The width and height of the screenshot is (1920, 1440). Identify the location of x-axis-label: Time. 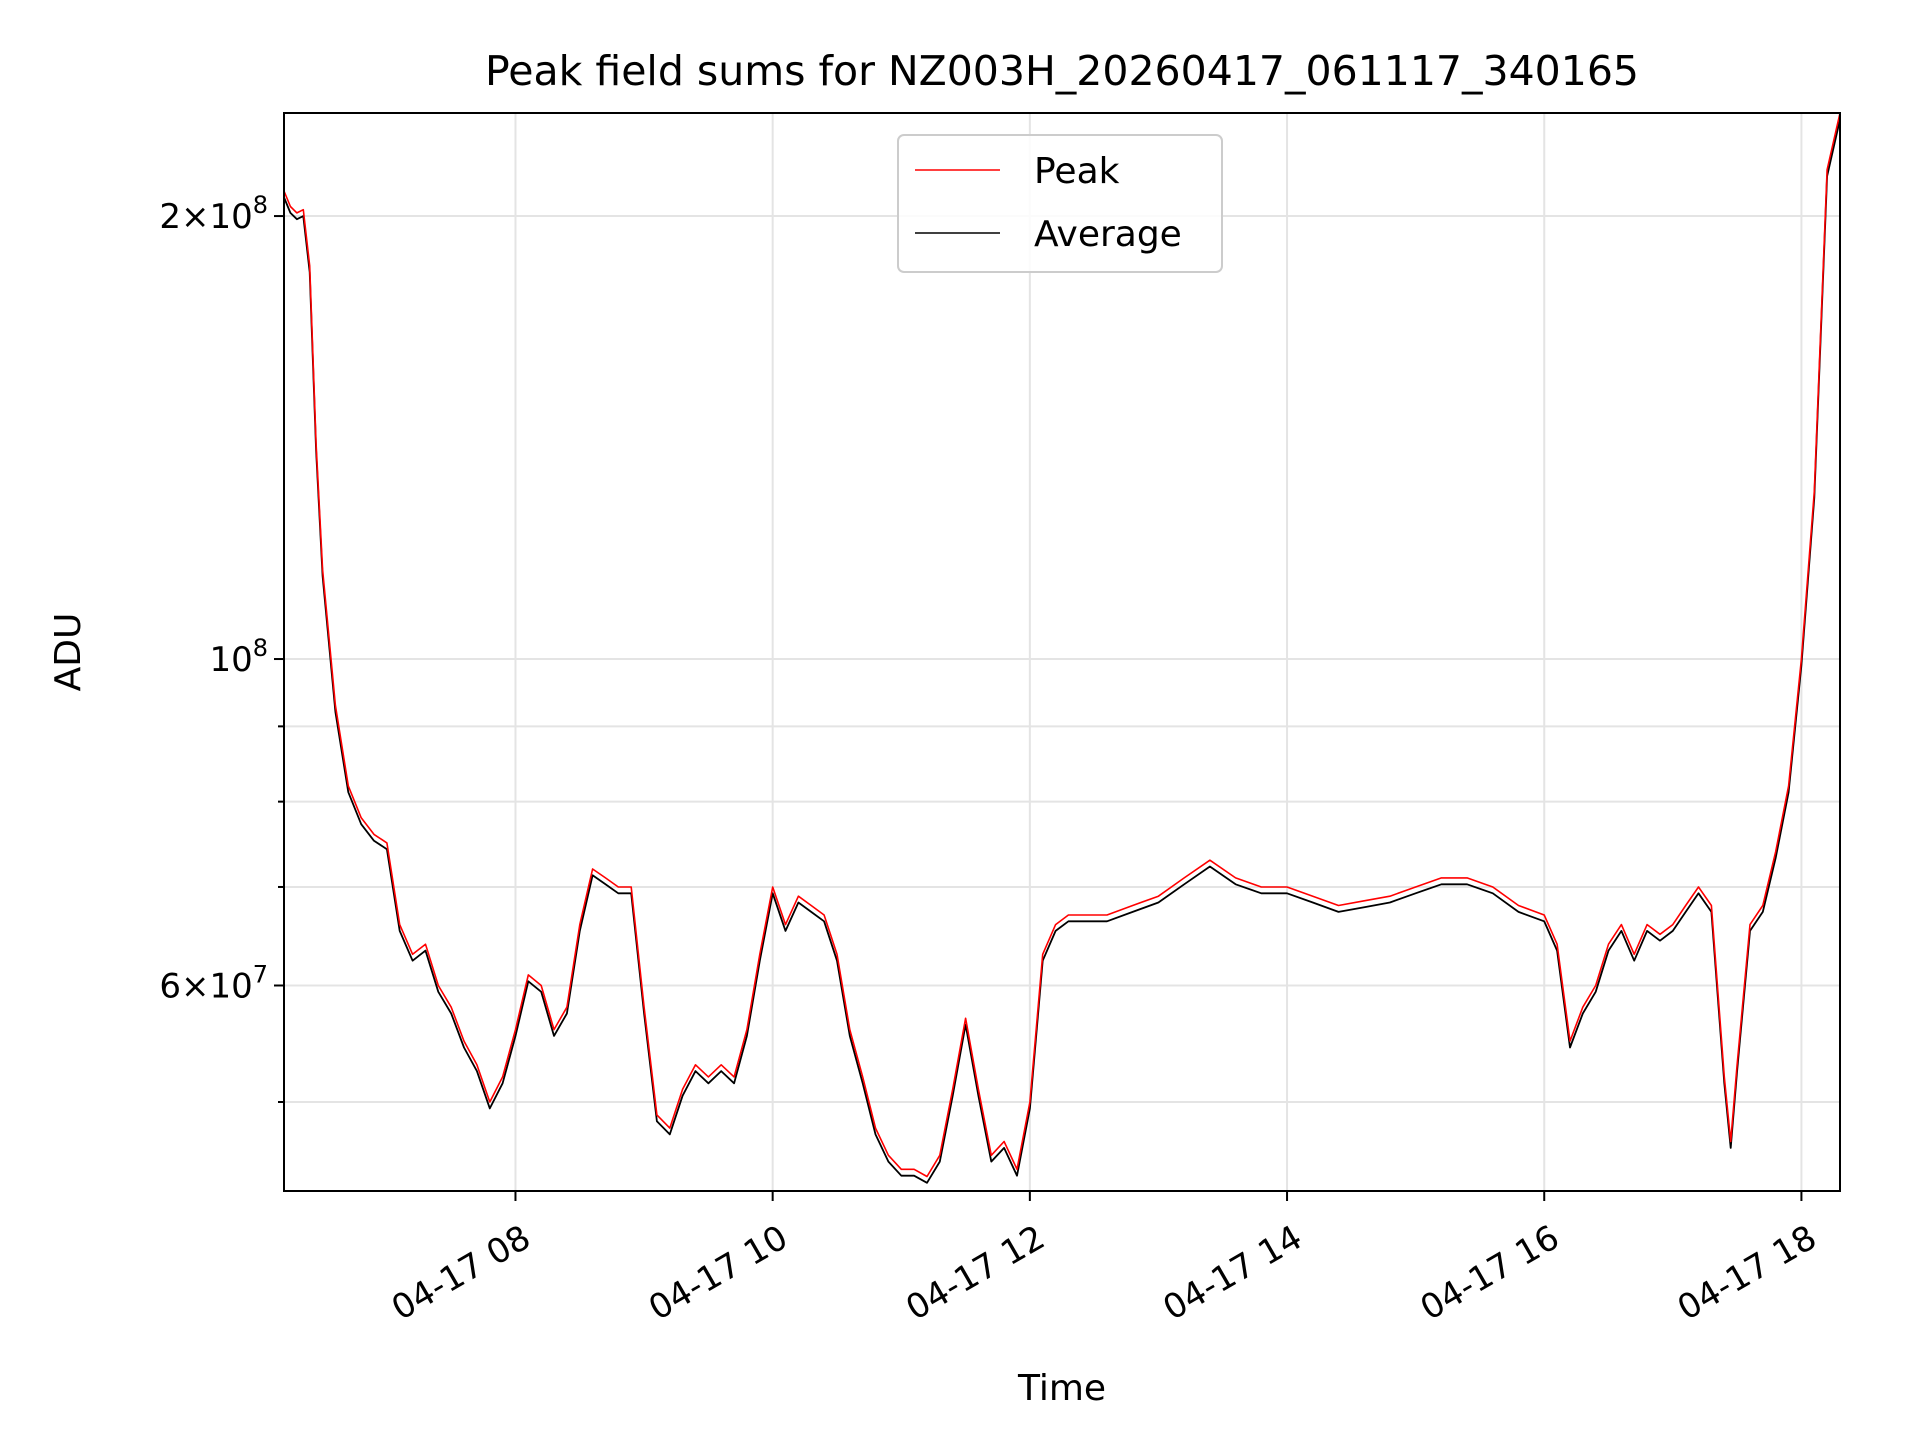
(1061, 1388).